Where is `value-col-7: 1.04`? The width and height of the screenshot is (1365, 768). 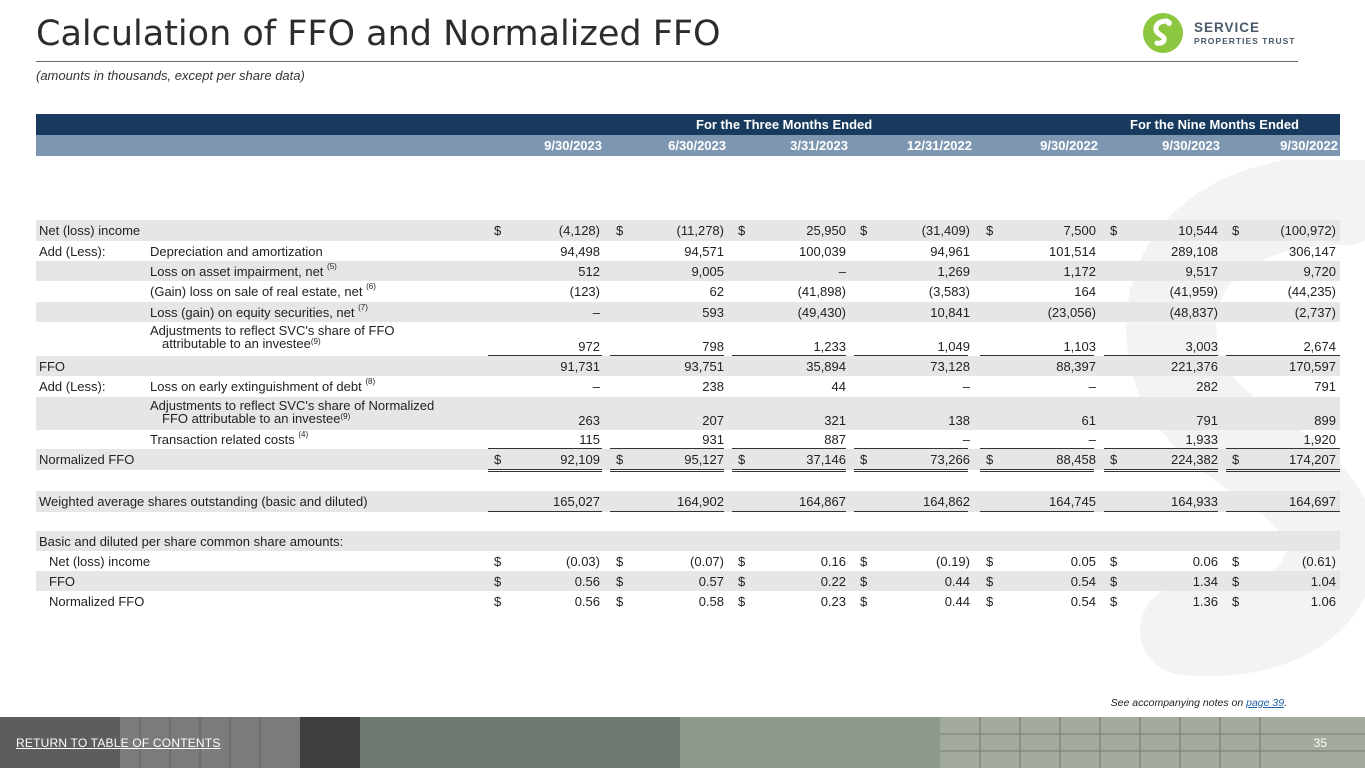 value-col-7: 1.04 is located at coordinates (1323, 581).